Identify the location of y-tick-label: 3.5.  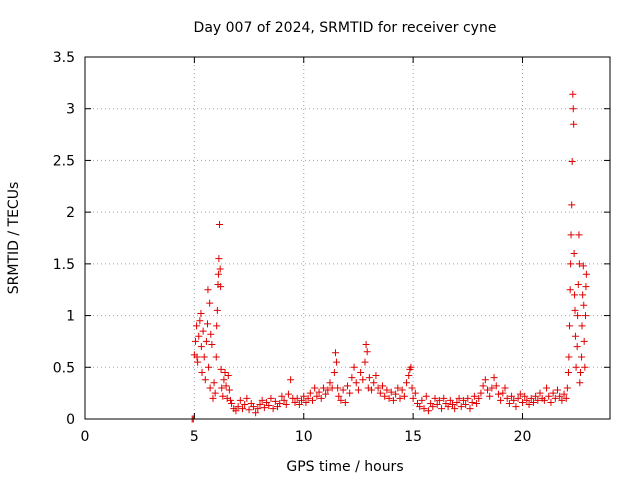
(64, 58).